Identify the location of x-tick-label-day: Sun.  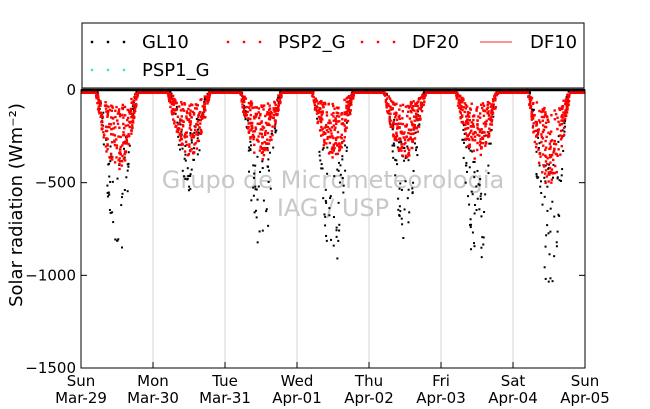
(81, 381).